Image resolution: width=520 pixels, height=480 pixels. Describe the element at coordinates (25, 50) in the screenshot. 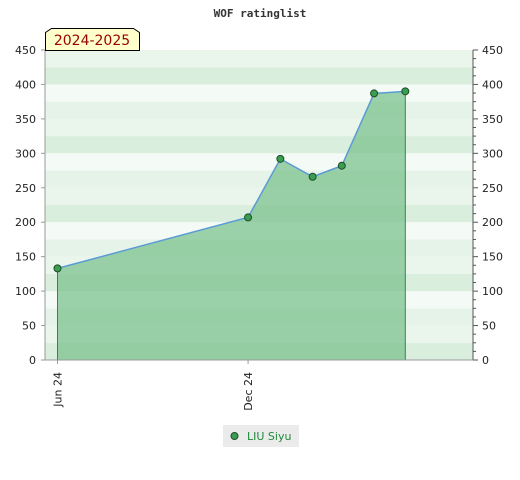

I see `y-tick-label-left: 450` at that location.